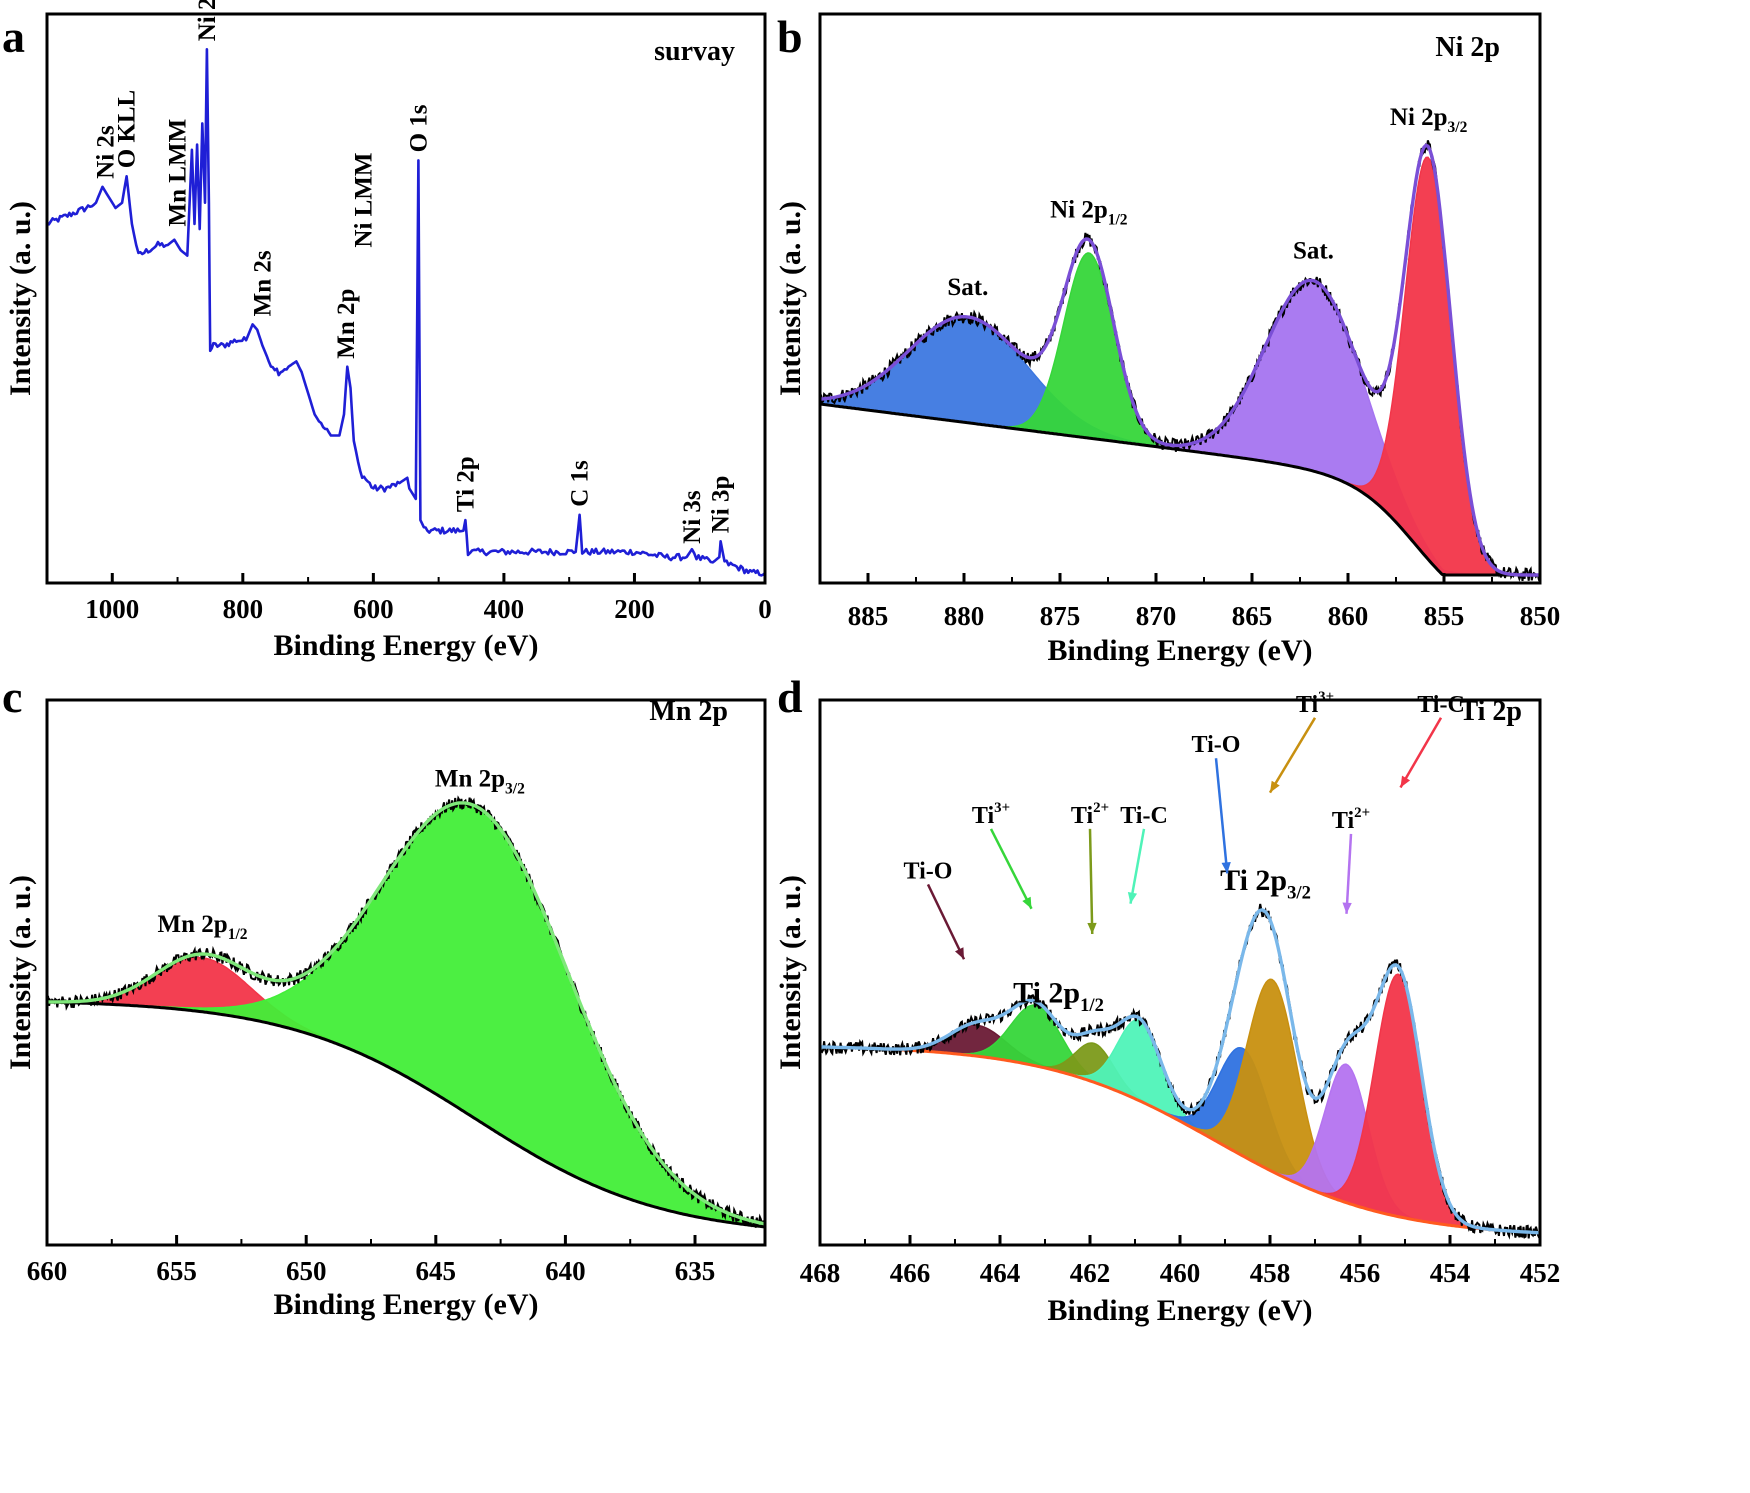 This screenshot has height=1493, width=1750. I want to click on x-tick-label: 454, so click(1450, 1273).